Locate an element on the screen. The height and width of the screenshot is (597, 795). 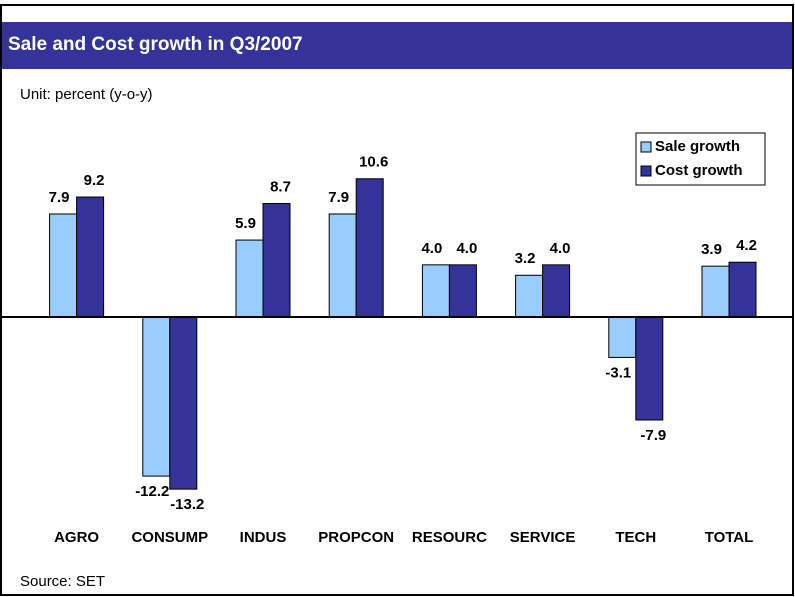
value-label: -3.1 is located at coordinates (618, 372).